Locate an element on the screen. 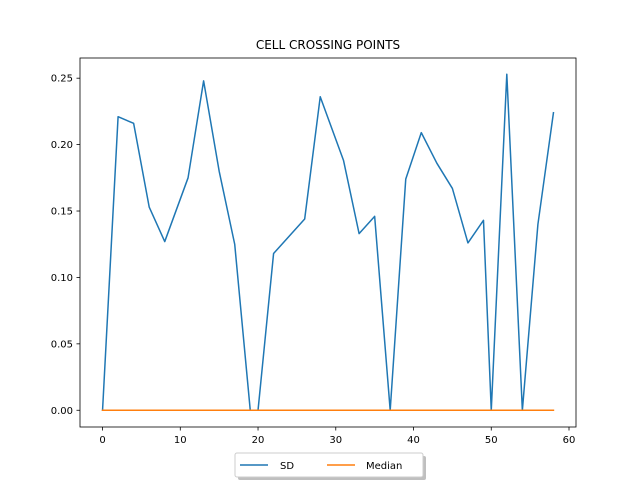 The width and height of the screenshot is (640, 480). y-tick-label: 0.15 is located at coordinates (62, 212).